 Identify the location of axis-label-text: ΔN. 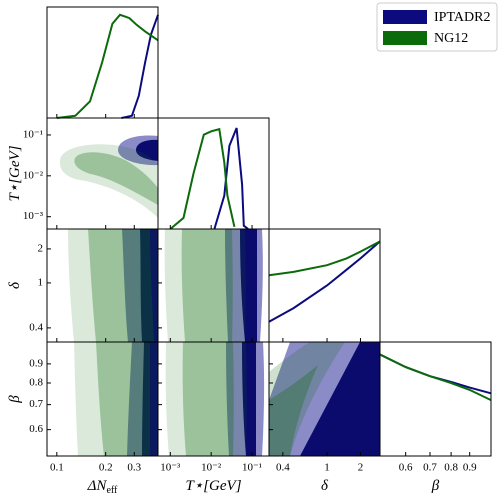
(97, 486).